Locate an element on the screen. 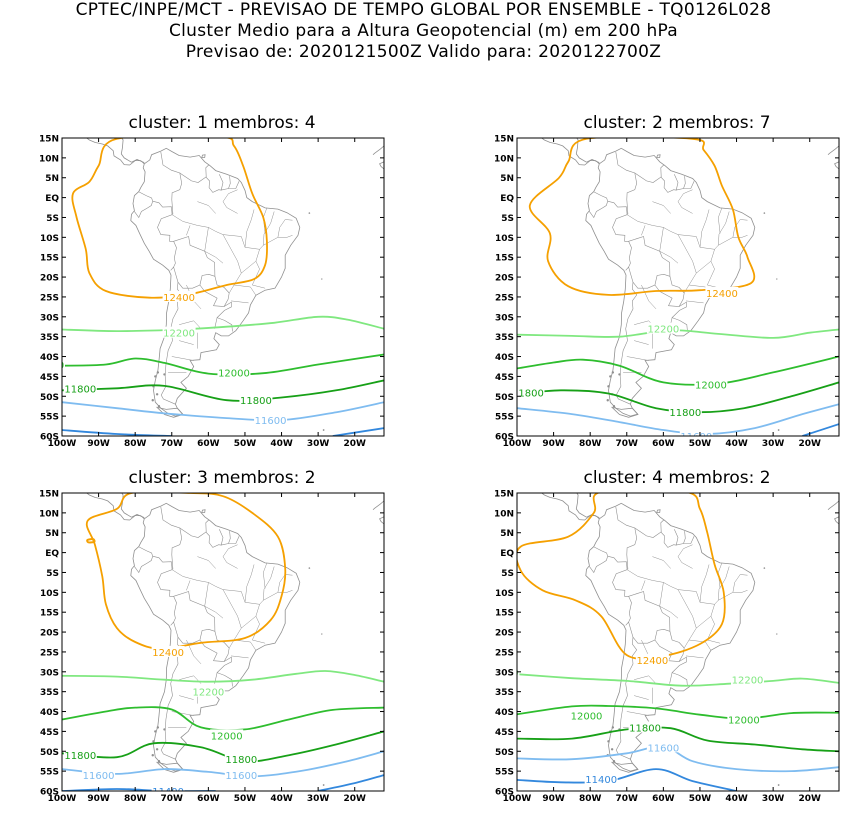 The width and height of the screenshot is (847, 820). lat-tick-label: 10S is located at coordinates (504, 239).